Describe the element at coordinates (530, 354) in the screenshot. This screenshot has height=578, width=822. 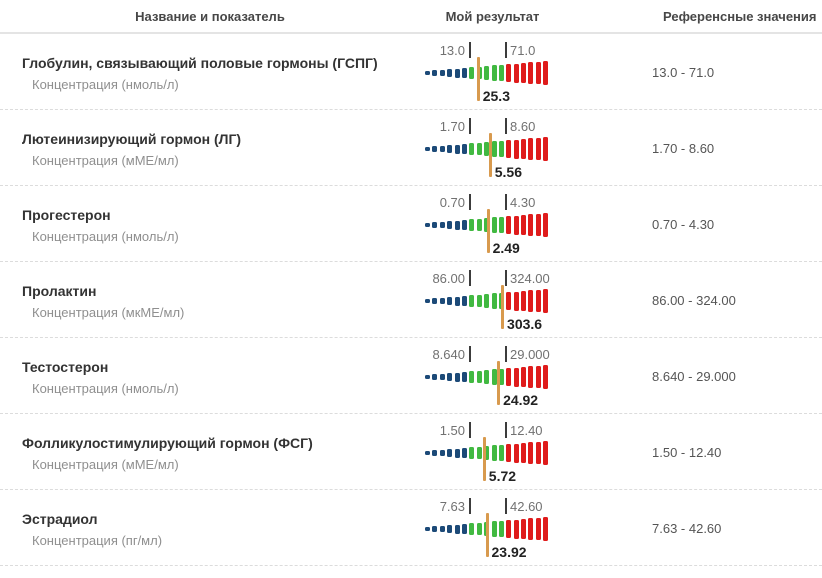
I see `range-max-label: 29.000` at that location.